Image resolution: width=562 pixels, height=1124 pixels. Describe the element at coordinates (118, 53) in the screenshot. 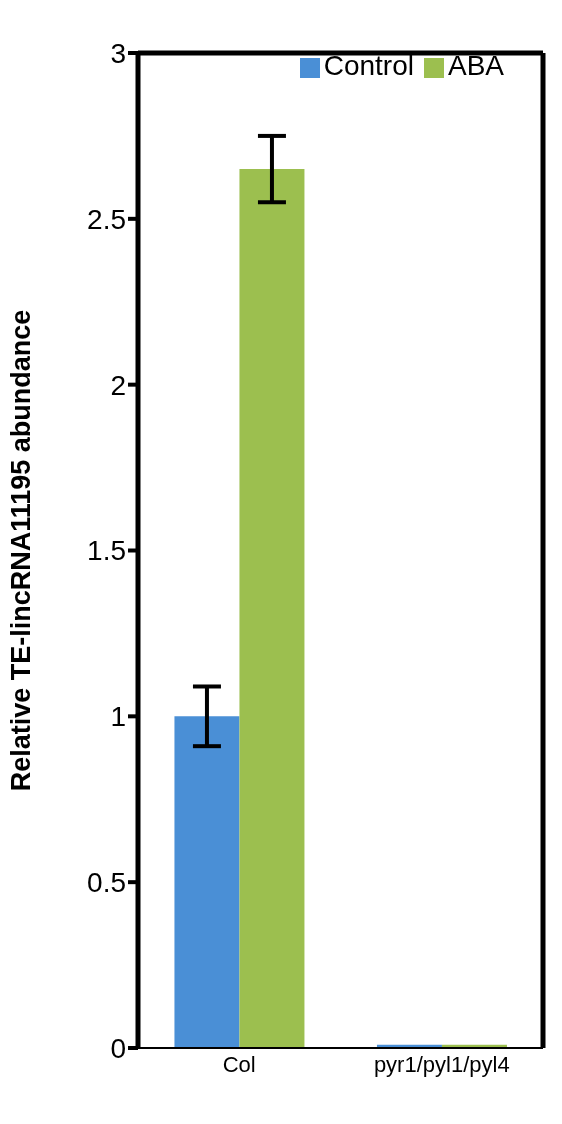

I see `y-tick-label: 3` at that location.